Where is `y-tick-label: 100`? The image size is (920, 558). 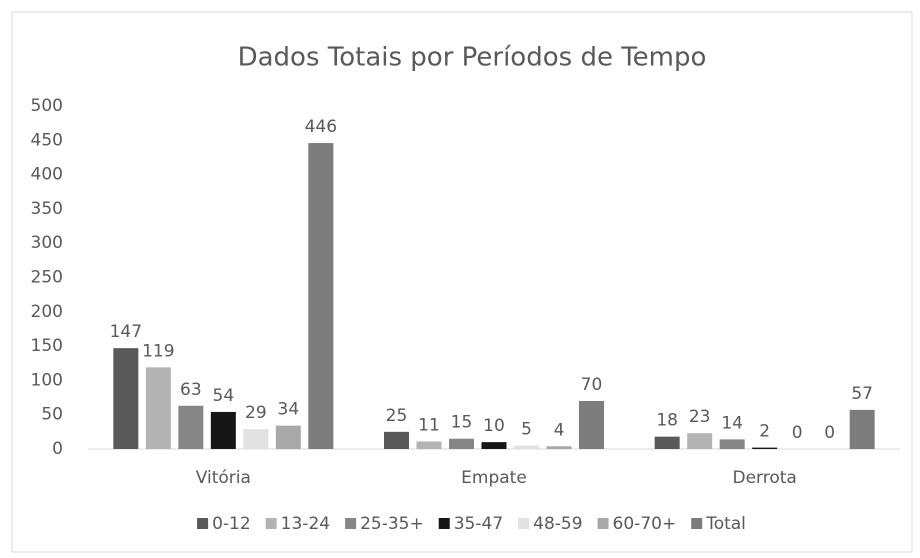 y-tick-label: 100 is located at coordinates (47, 380).